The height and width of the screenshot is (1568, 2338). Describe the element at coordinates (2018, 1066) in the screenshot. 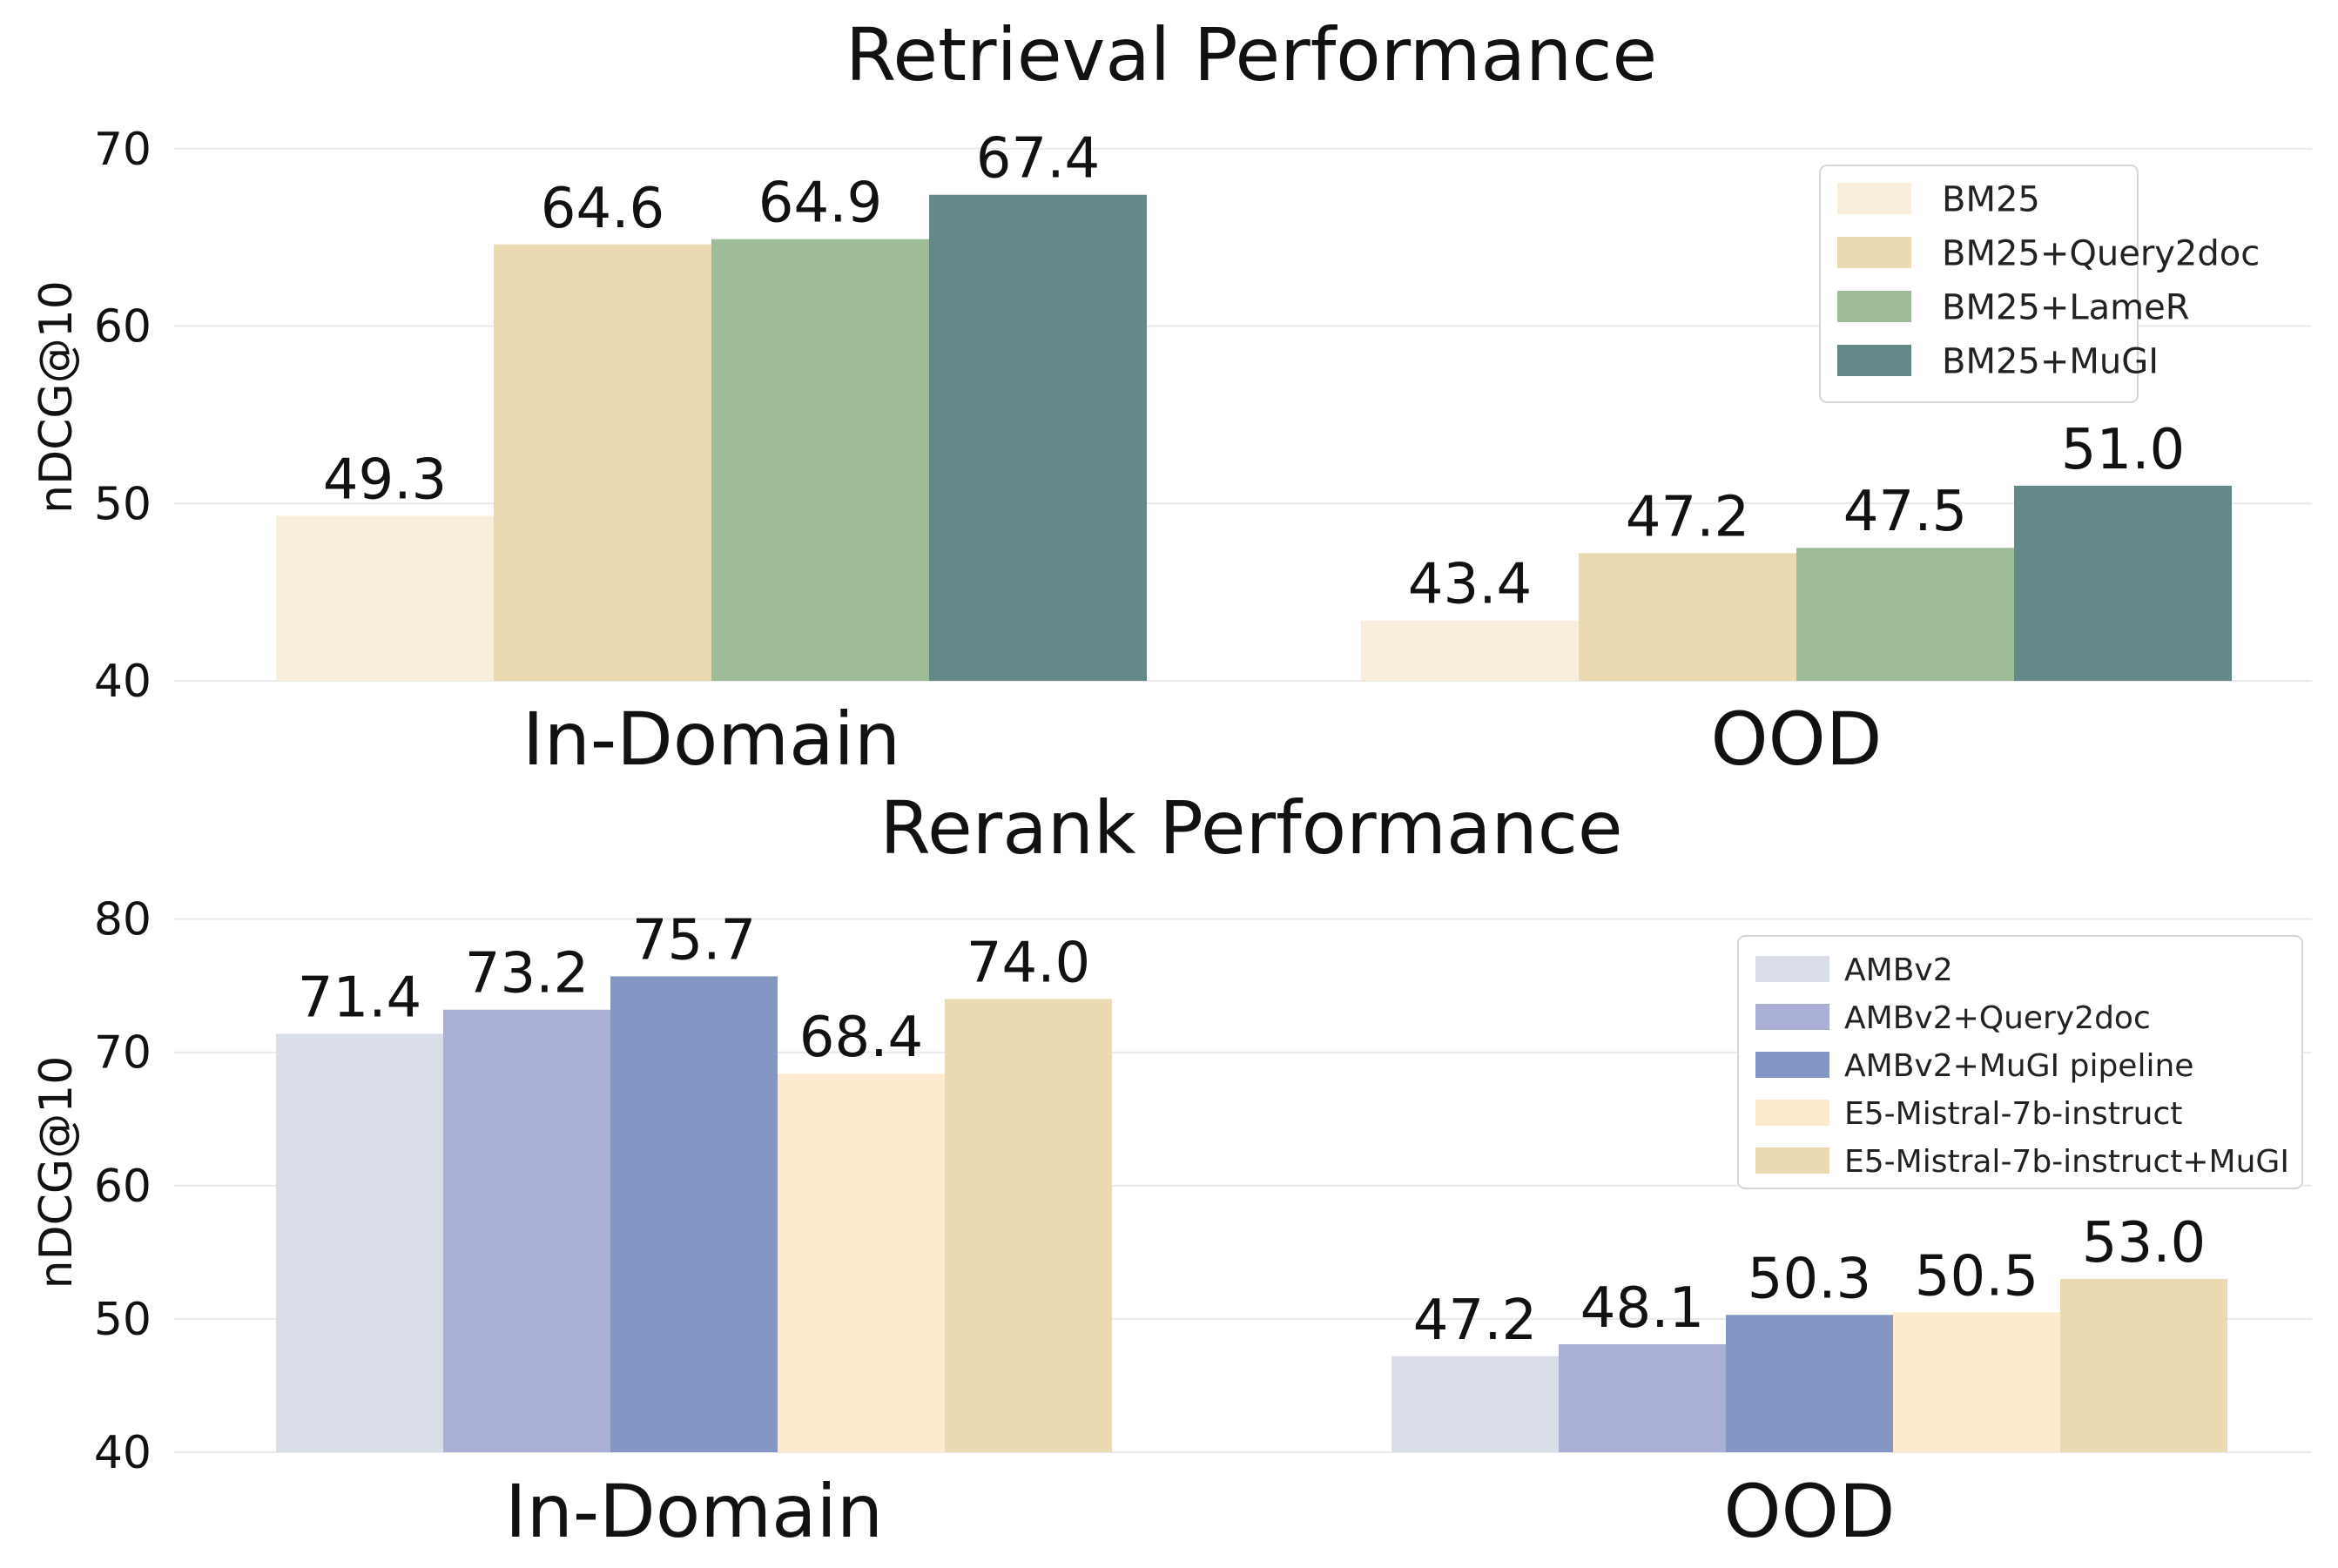

I see `legend-label: AMBv2+MuGI pipeline` at that location.